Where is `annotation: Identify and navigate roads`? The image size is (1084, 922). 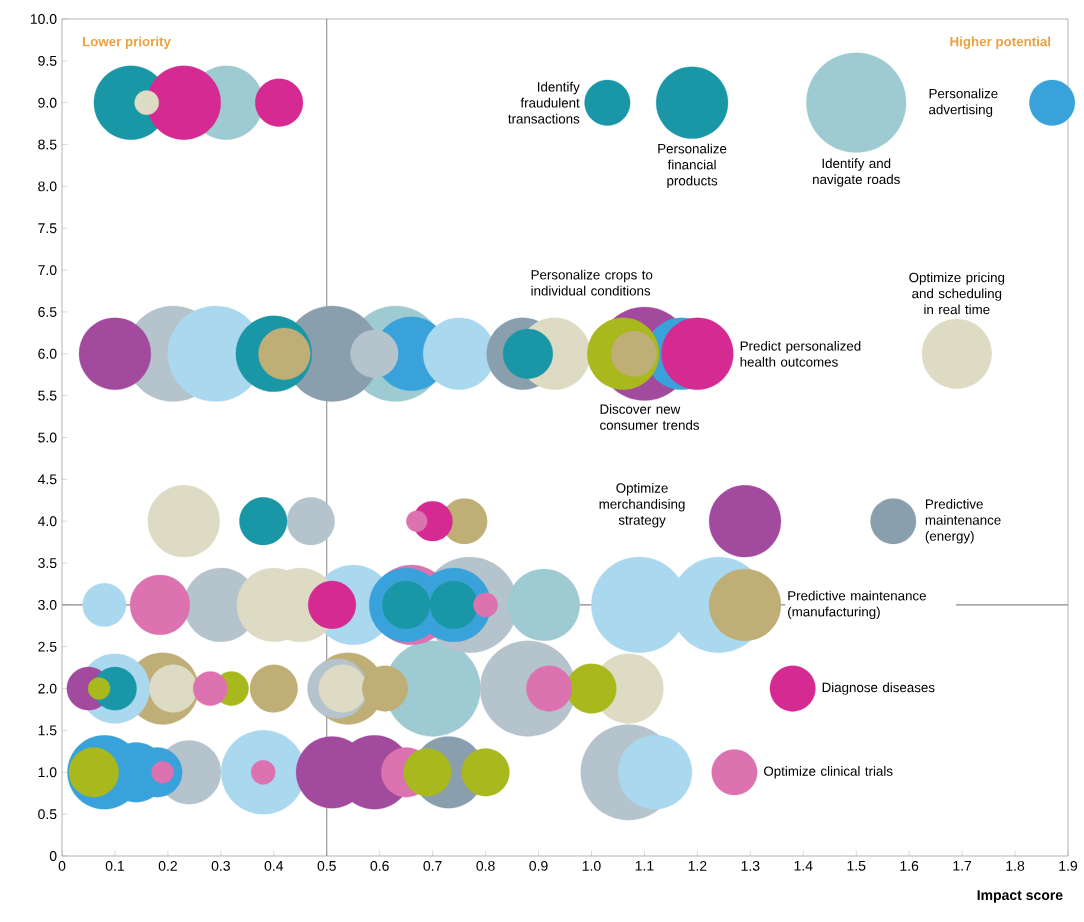 annotation: Identify and navigate roads is located at coordinates (856, 172).